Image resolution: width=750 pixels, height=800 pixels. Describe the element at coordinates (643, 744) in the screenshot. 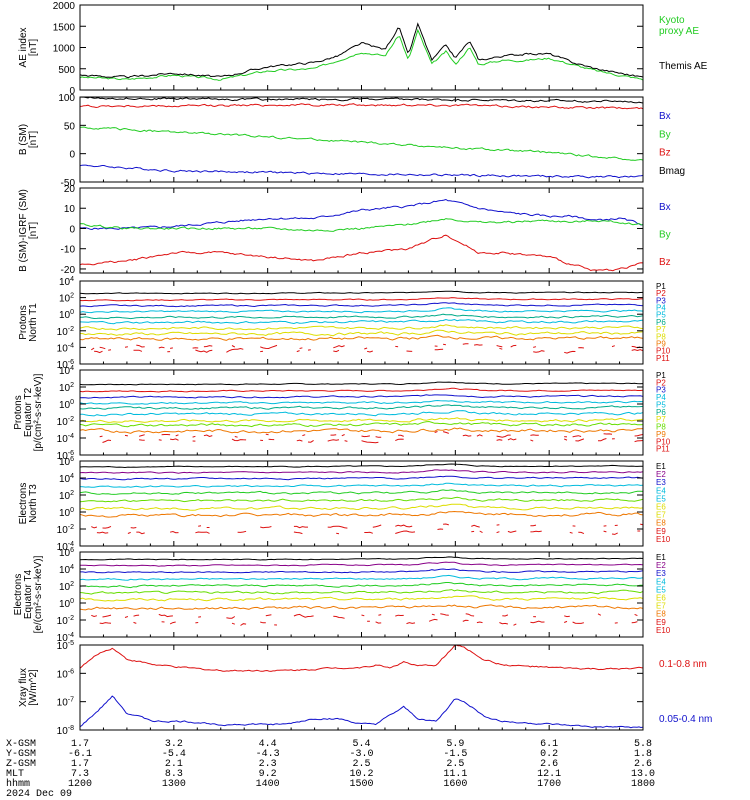

I see `orbit-value: 5.8` at that location.